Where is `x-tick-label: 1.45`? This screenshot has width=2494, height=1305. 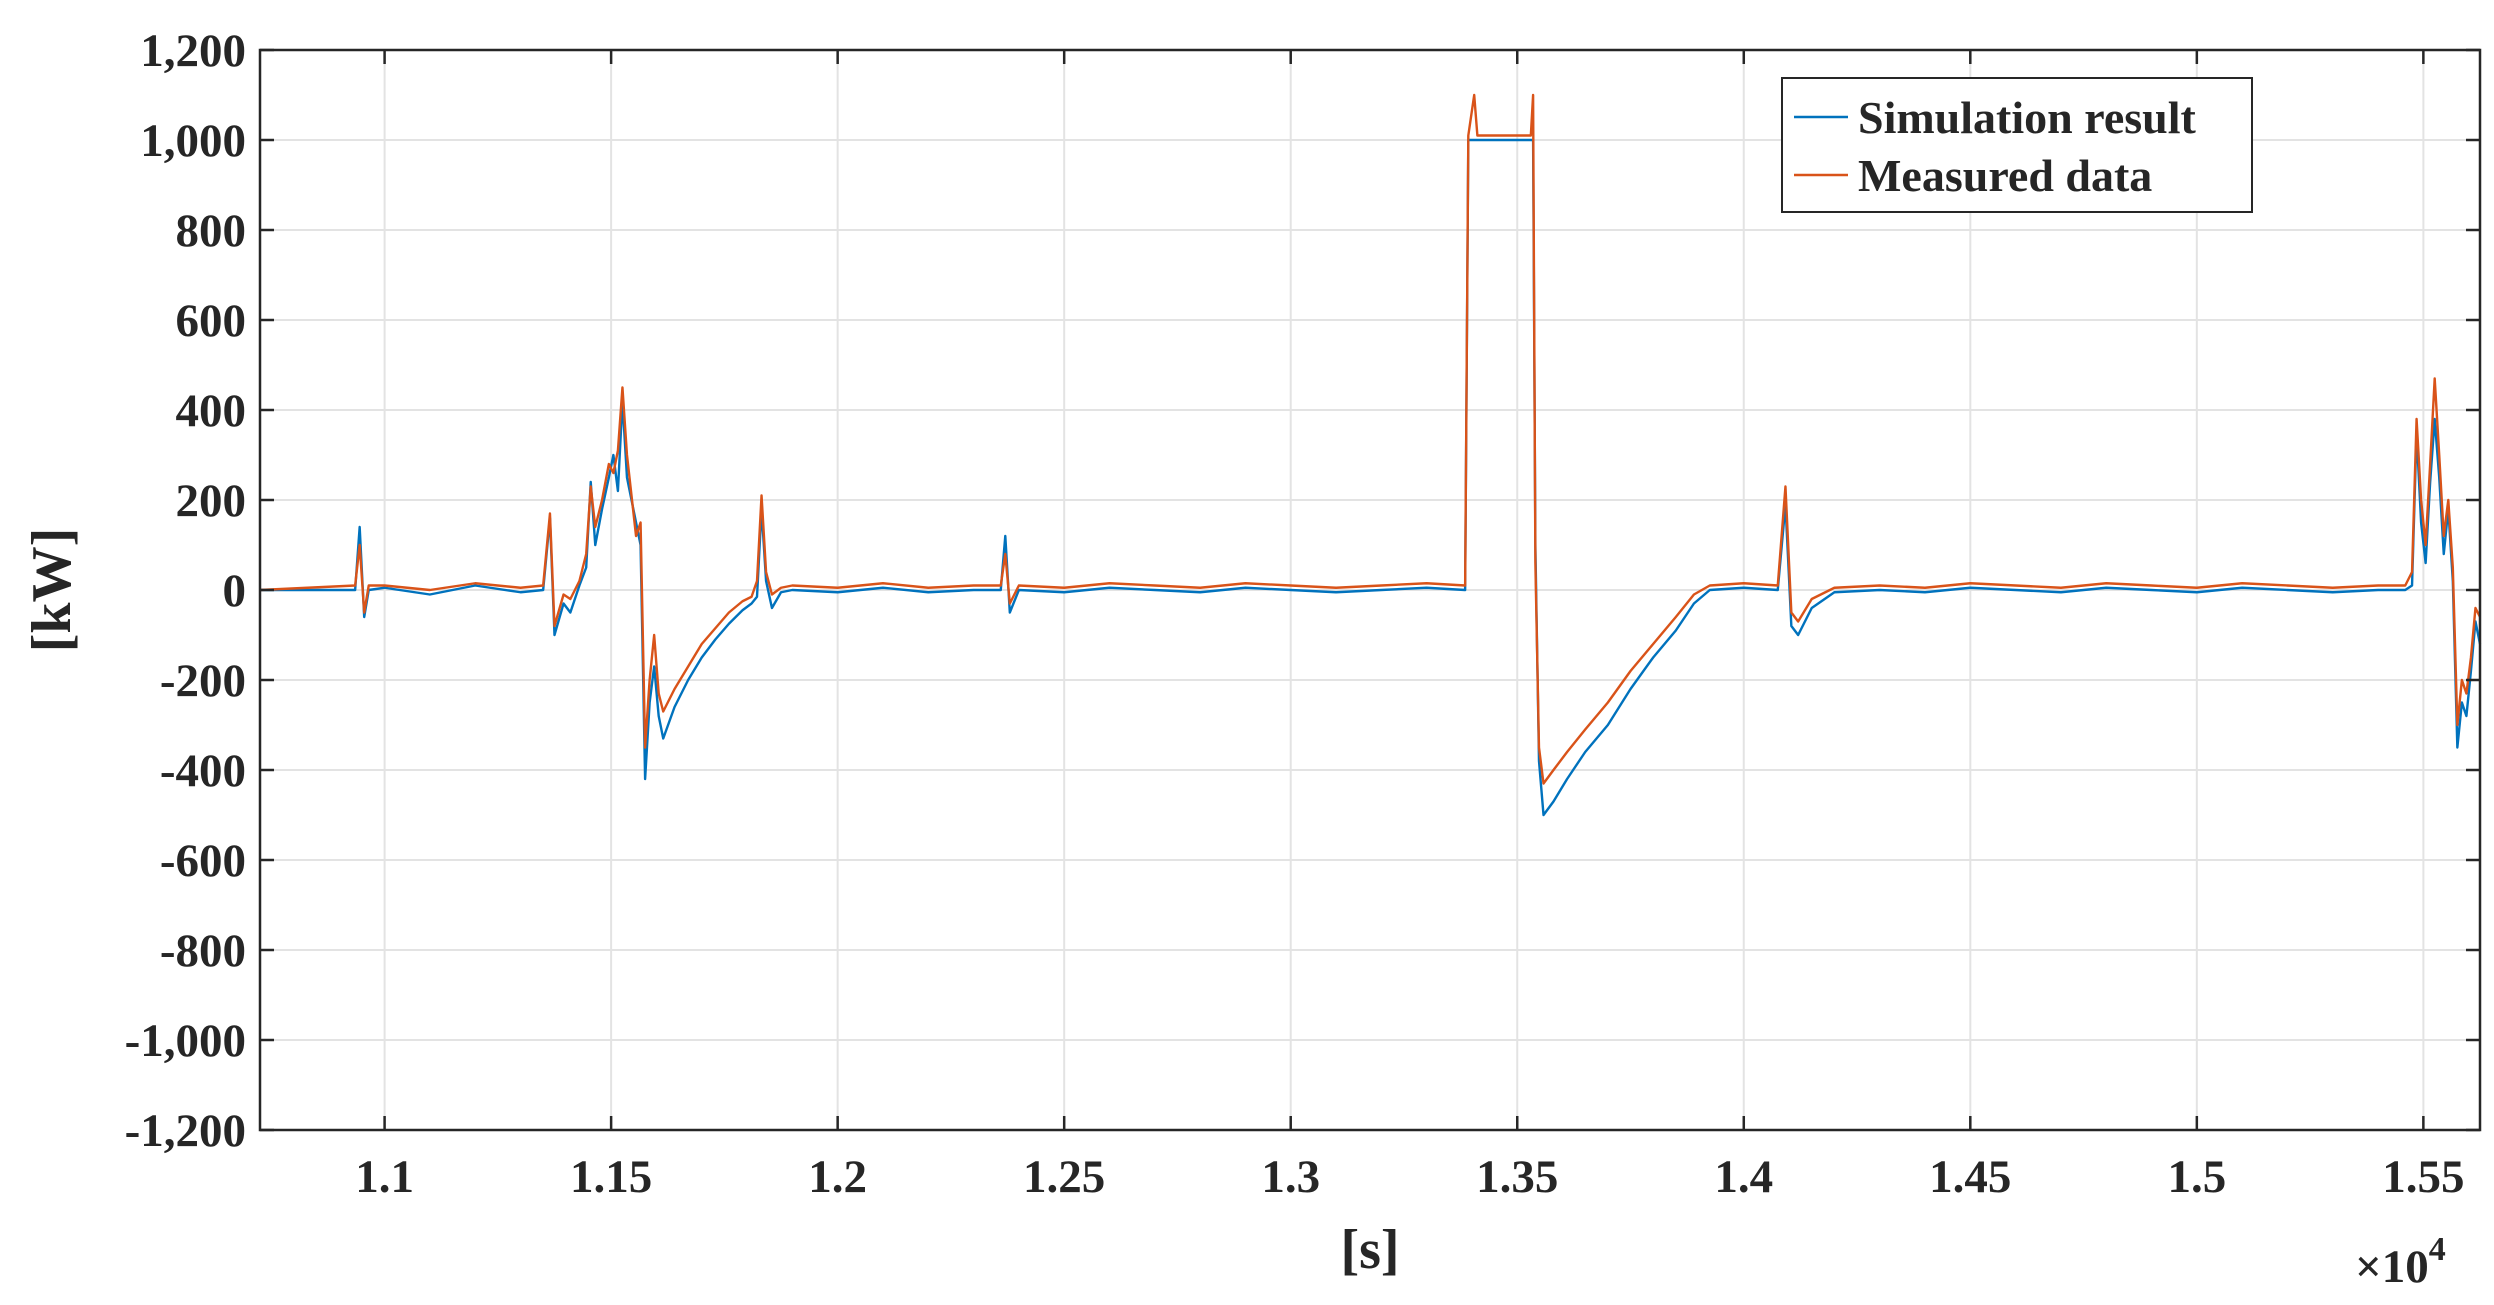 x-tick-label: 1.45 is located at coordinates (1970, 1177).